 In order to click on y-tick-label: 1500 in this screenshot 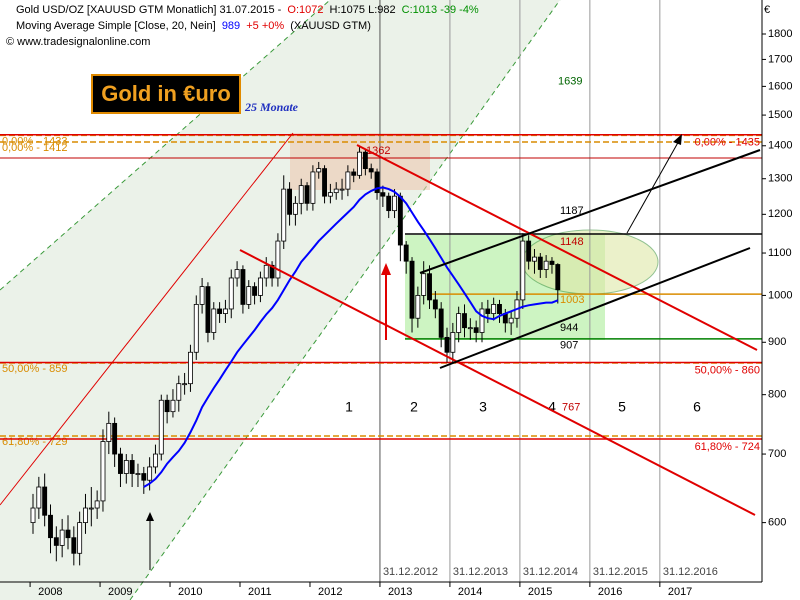, I will do `click(780, 115)`.